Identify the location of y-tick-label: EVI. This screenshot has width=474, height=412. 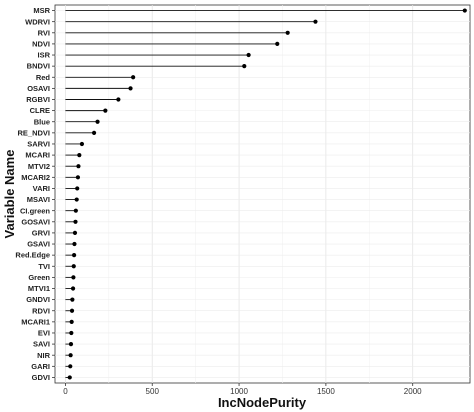
(44, 333).